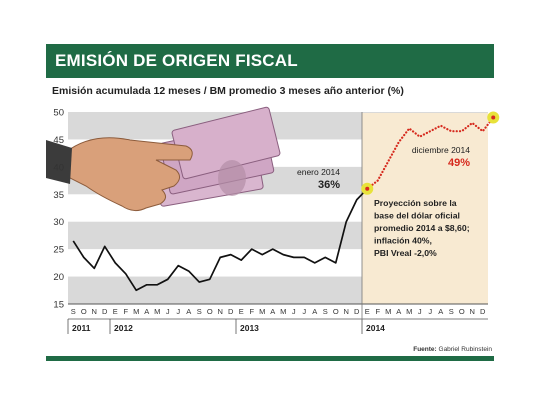  Describe the element at coordinates (375, 328) in the screenshot. I see `year-label: 2014` at that location.